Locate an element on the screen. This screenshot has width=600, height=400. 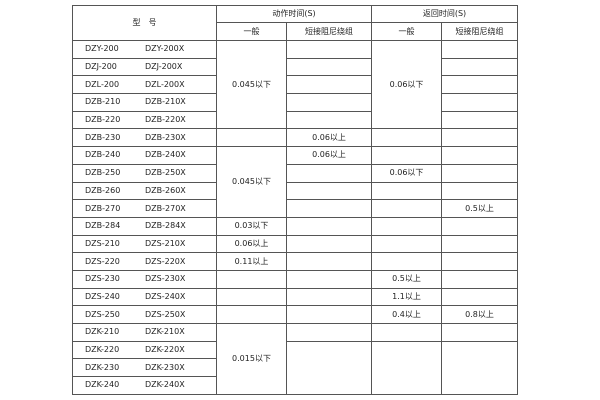
model-cell: DZS-220 DZS-220X is located at coordinates (144, 261).